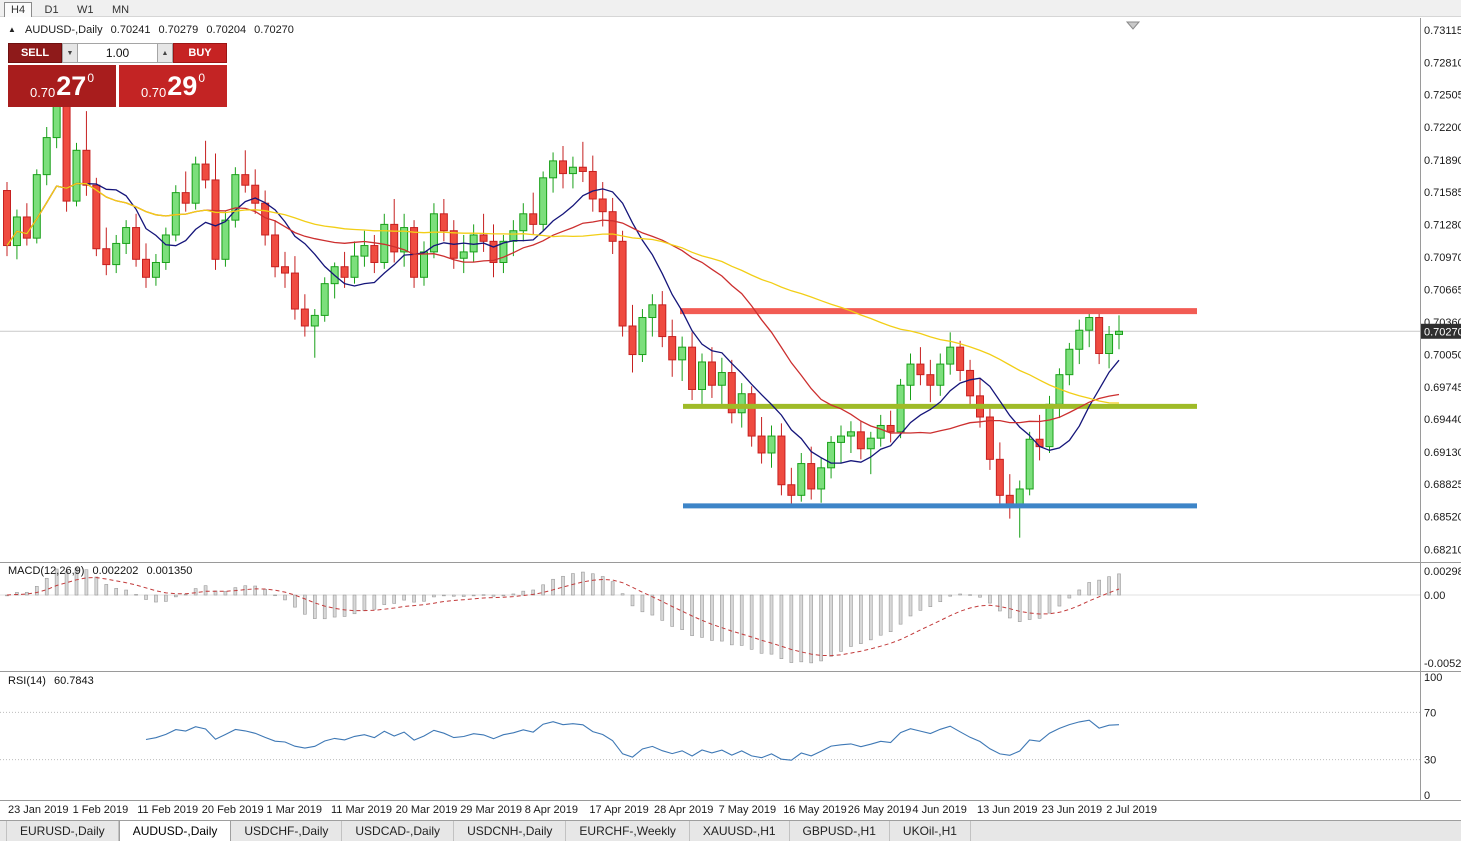 The width and height of the screenshot is (1461, 841). Describe the element at coordinates (42, 92) in the screenshot. I see `sell-price-prefix: 0.70` at that location.